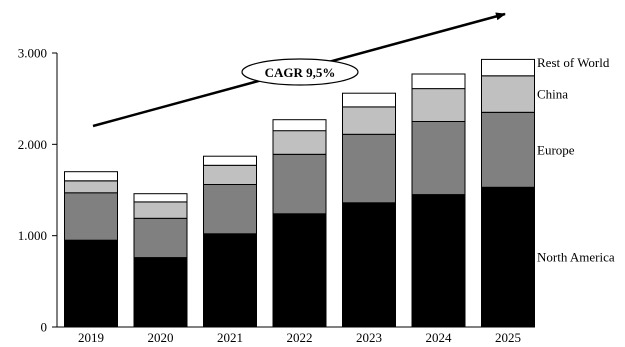 This screenshot has height=347, width=625. Describe the element at coordinates (439, 337) in the screenshot. I see `x-tick-label-2024: 2024` at that location.